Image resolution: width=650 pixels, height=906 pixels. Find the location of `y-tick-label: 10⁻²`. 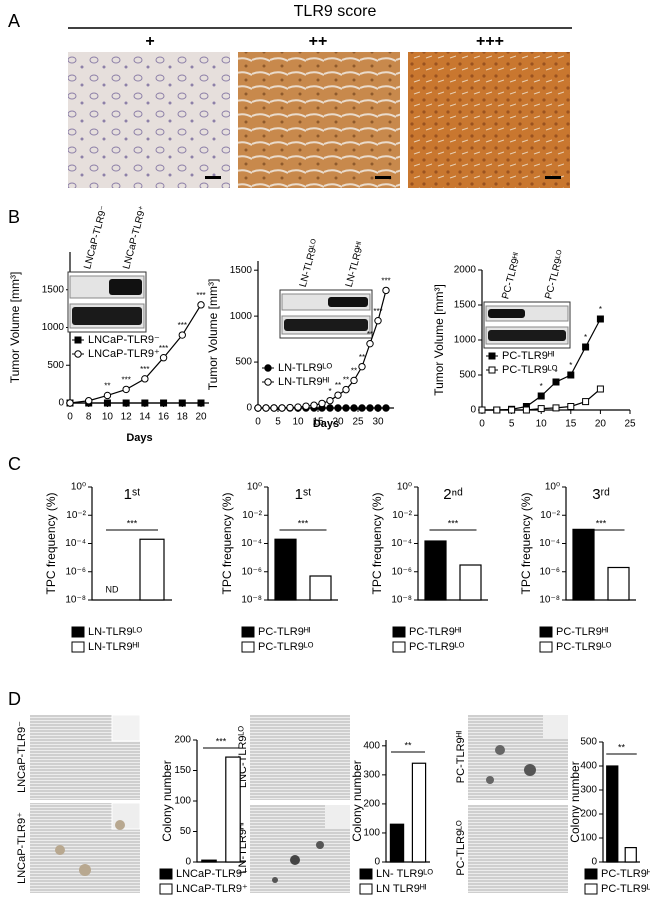

y-tick-label: 10⁻² is located at coordinates (550, 515).